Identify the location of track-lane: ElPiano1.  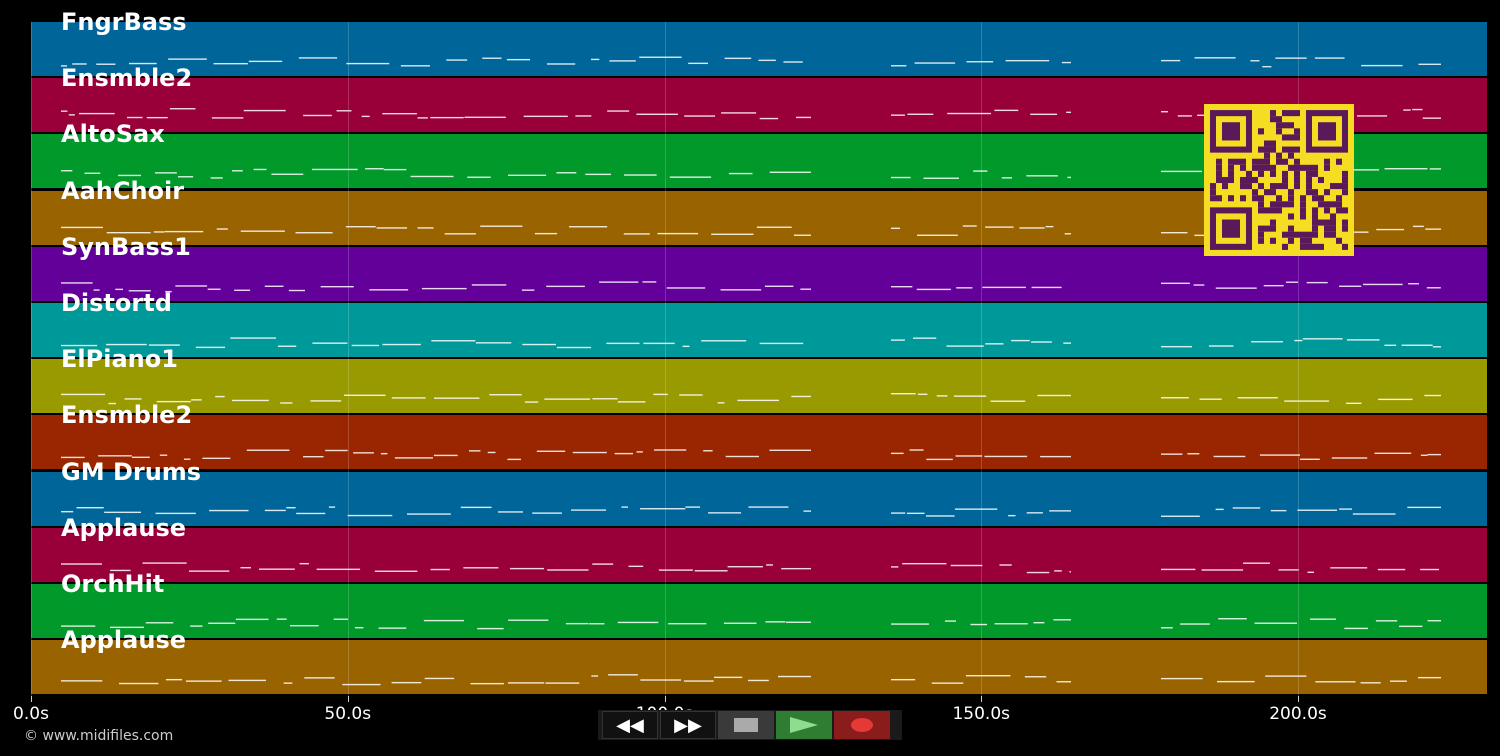
(759, 379).